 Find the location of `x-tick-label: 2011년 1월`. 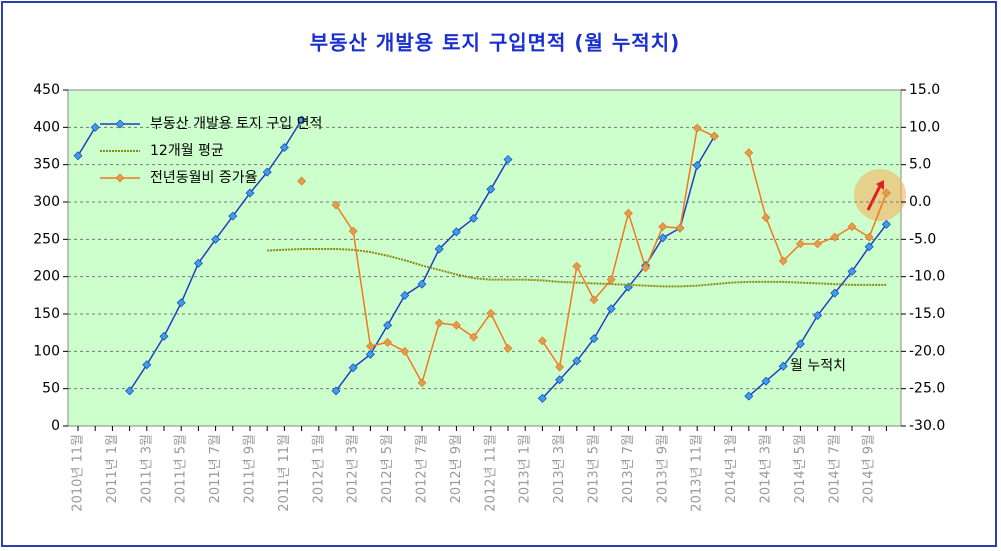

x-tick-label: 2011년 1월 is located at coordinates (112, 468).